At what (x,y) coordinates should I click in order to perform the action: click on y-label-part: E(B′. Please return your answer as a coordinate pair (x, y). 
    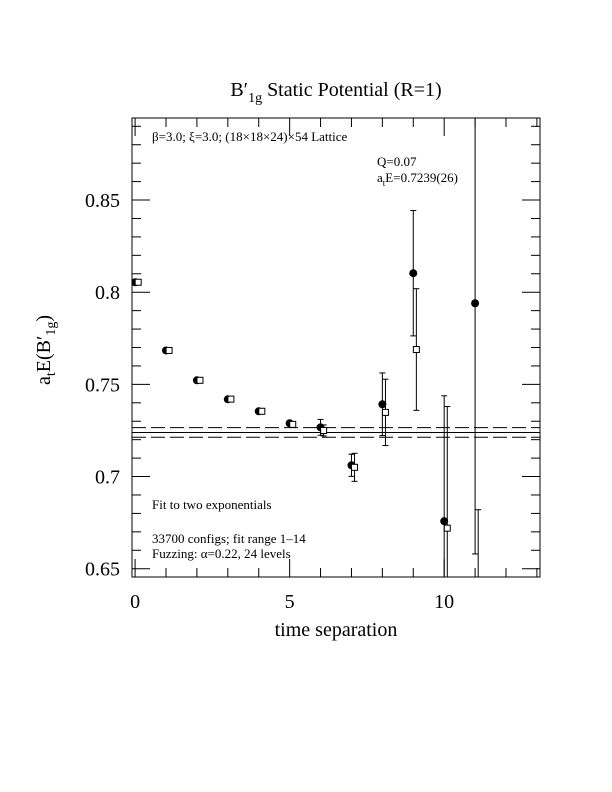
    Looking at the image, I should click on (44, 354).